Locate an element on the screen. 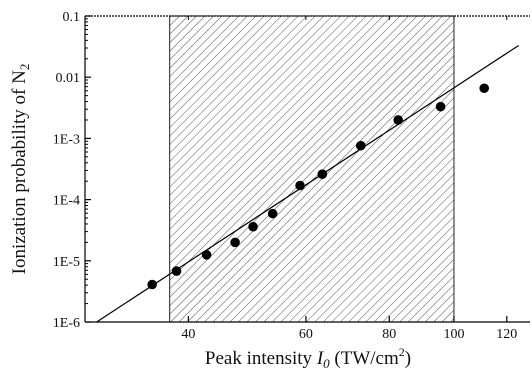 The height and width of the screenshot is (375, 532). x-axis-title-subscript: 0 is located at coordinates (326, 363).